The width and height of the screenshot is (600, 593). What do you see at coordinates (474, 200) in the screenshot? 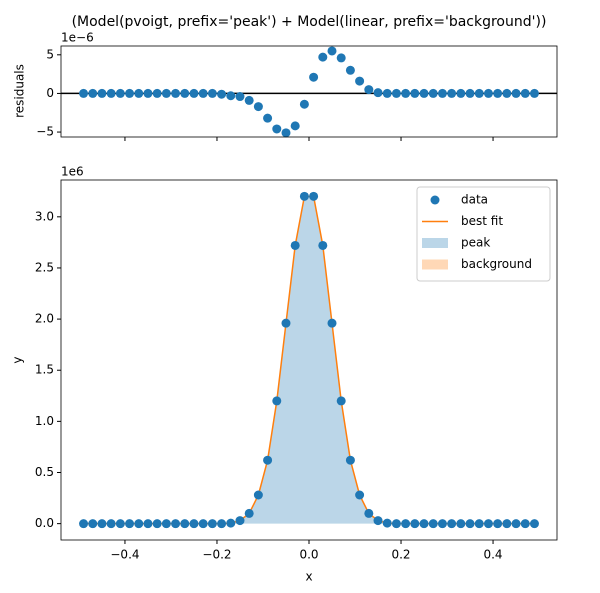
I see `legend-label: data` at bounding box center [474, 200].